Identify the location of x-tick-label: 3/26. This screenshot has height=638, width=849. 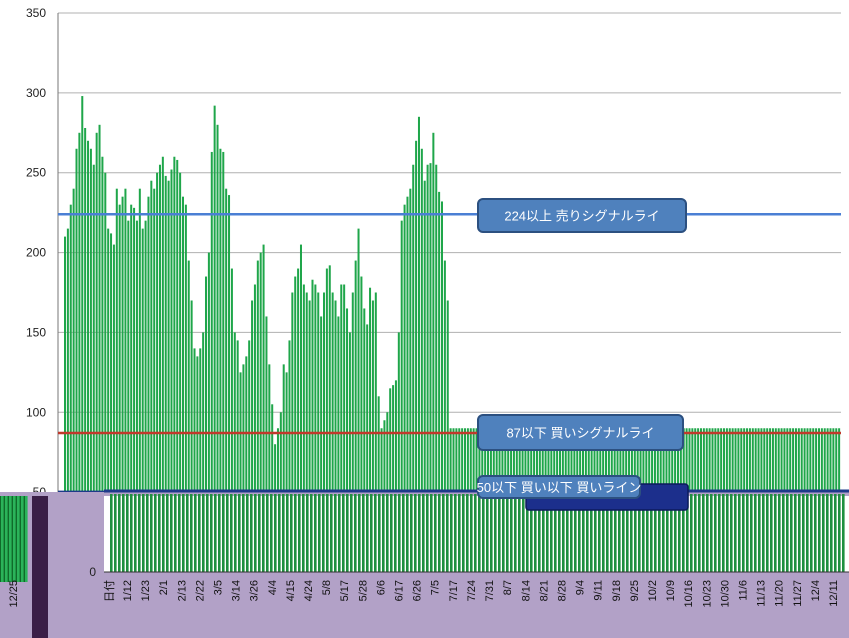
(255, 590).